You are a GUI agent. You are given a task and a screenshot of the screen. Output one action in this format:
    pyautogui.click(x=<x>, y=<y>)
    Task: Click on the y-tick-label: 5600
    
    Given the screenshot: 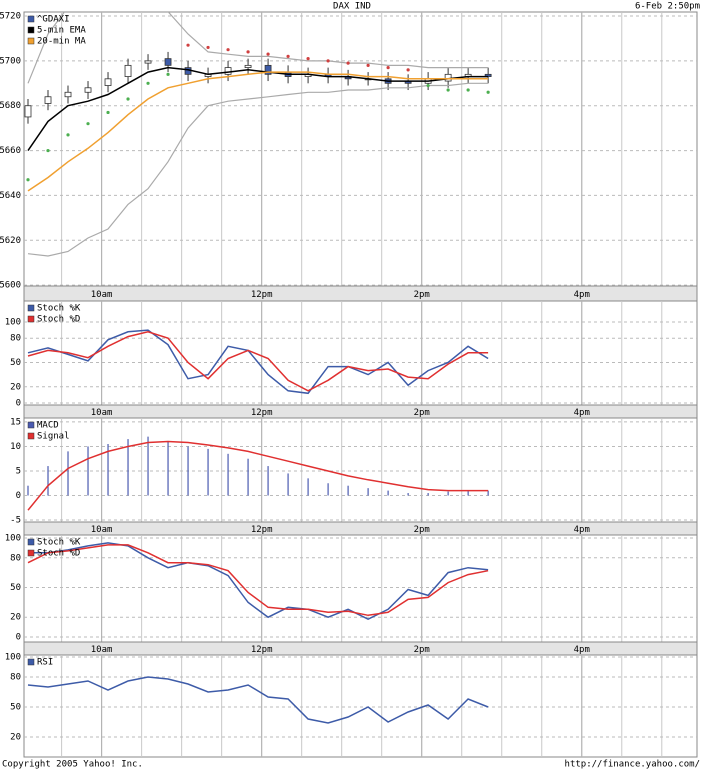 What is the action you would take?
    pyautogui.click(x=10, y=286)
    